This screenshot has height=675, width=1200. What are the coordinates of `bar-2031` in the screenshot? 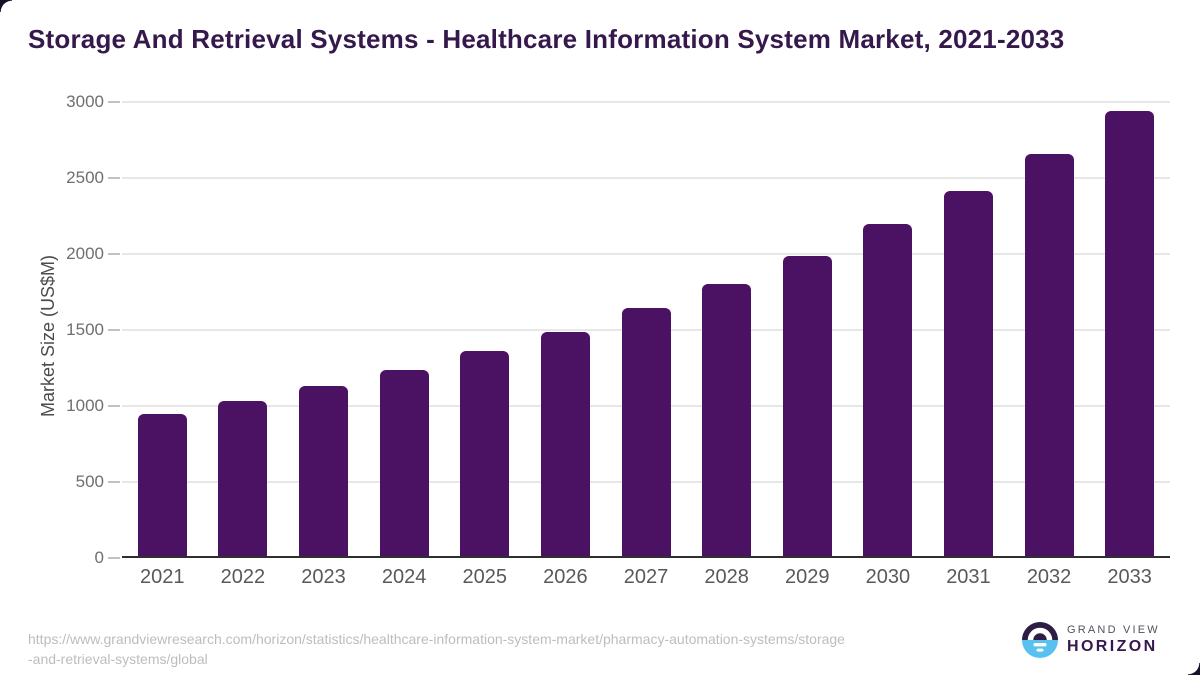 It's located at (968, 374).